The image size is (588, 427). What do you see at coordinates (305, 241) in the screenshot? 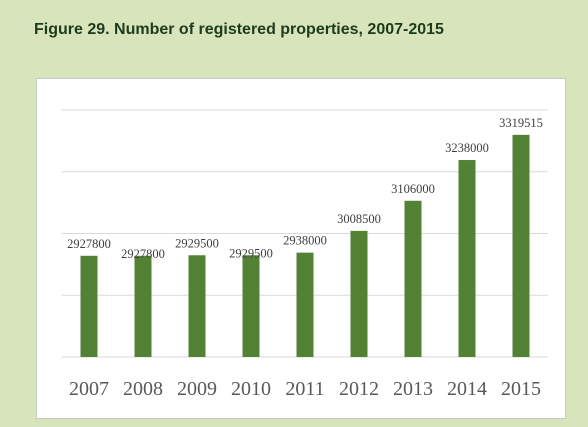
I see `value-label: 2938000` at bounding box center [305, 241].